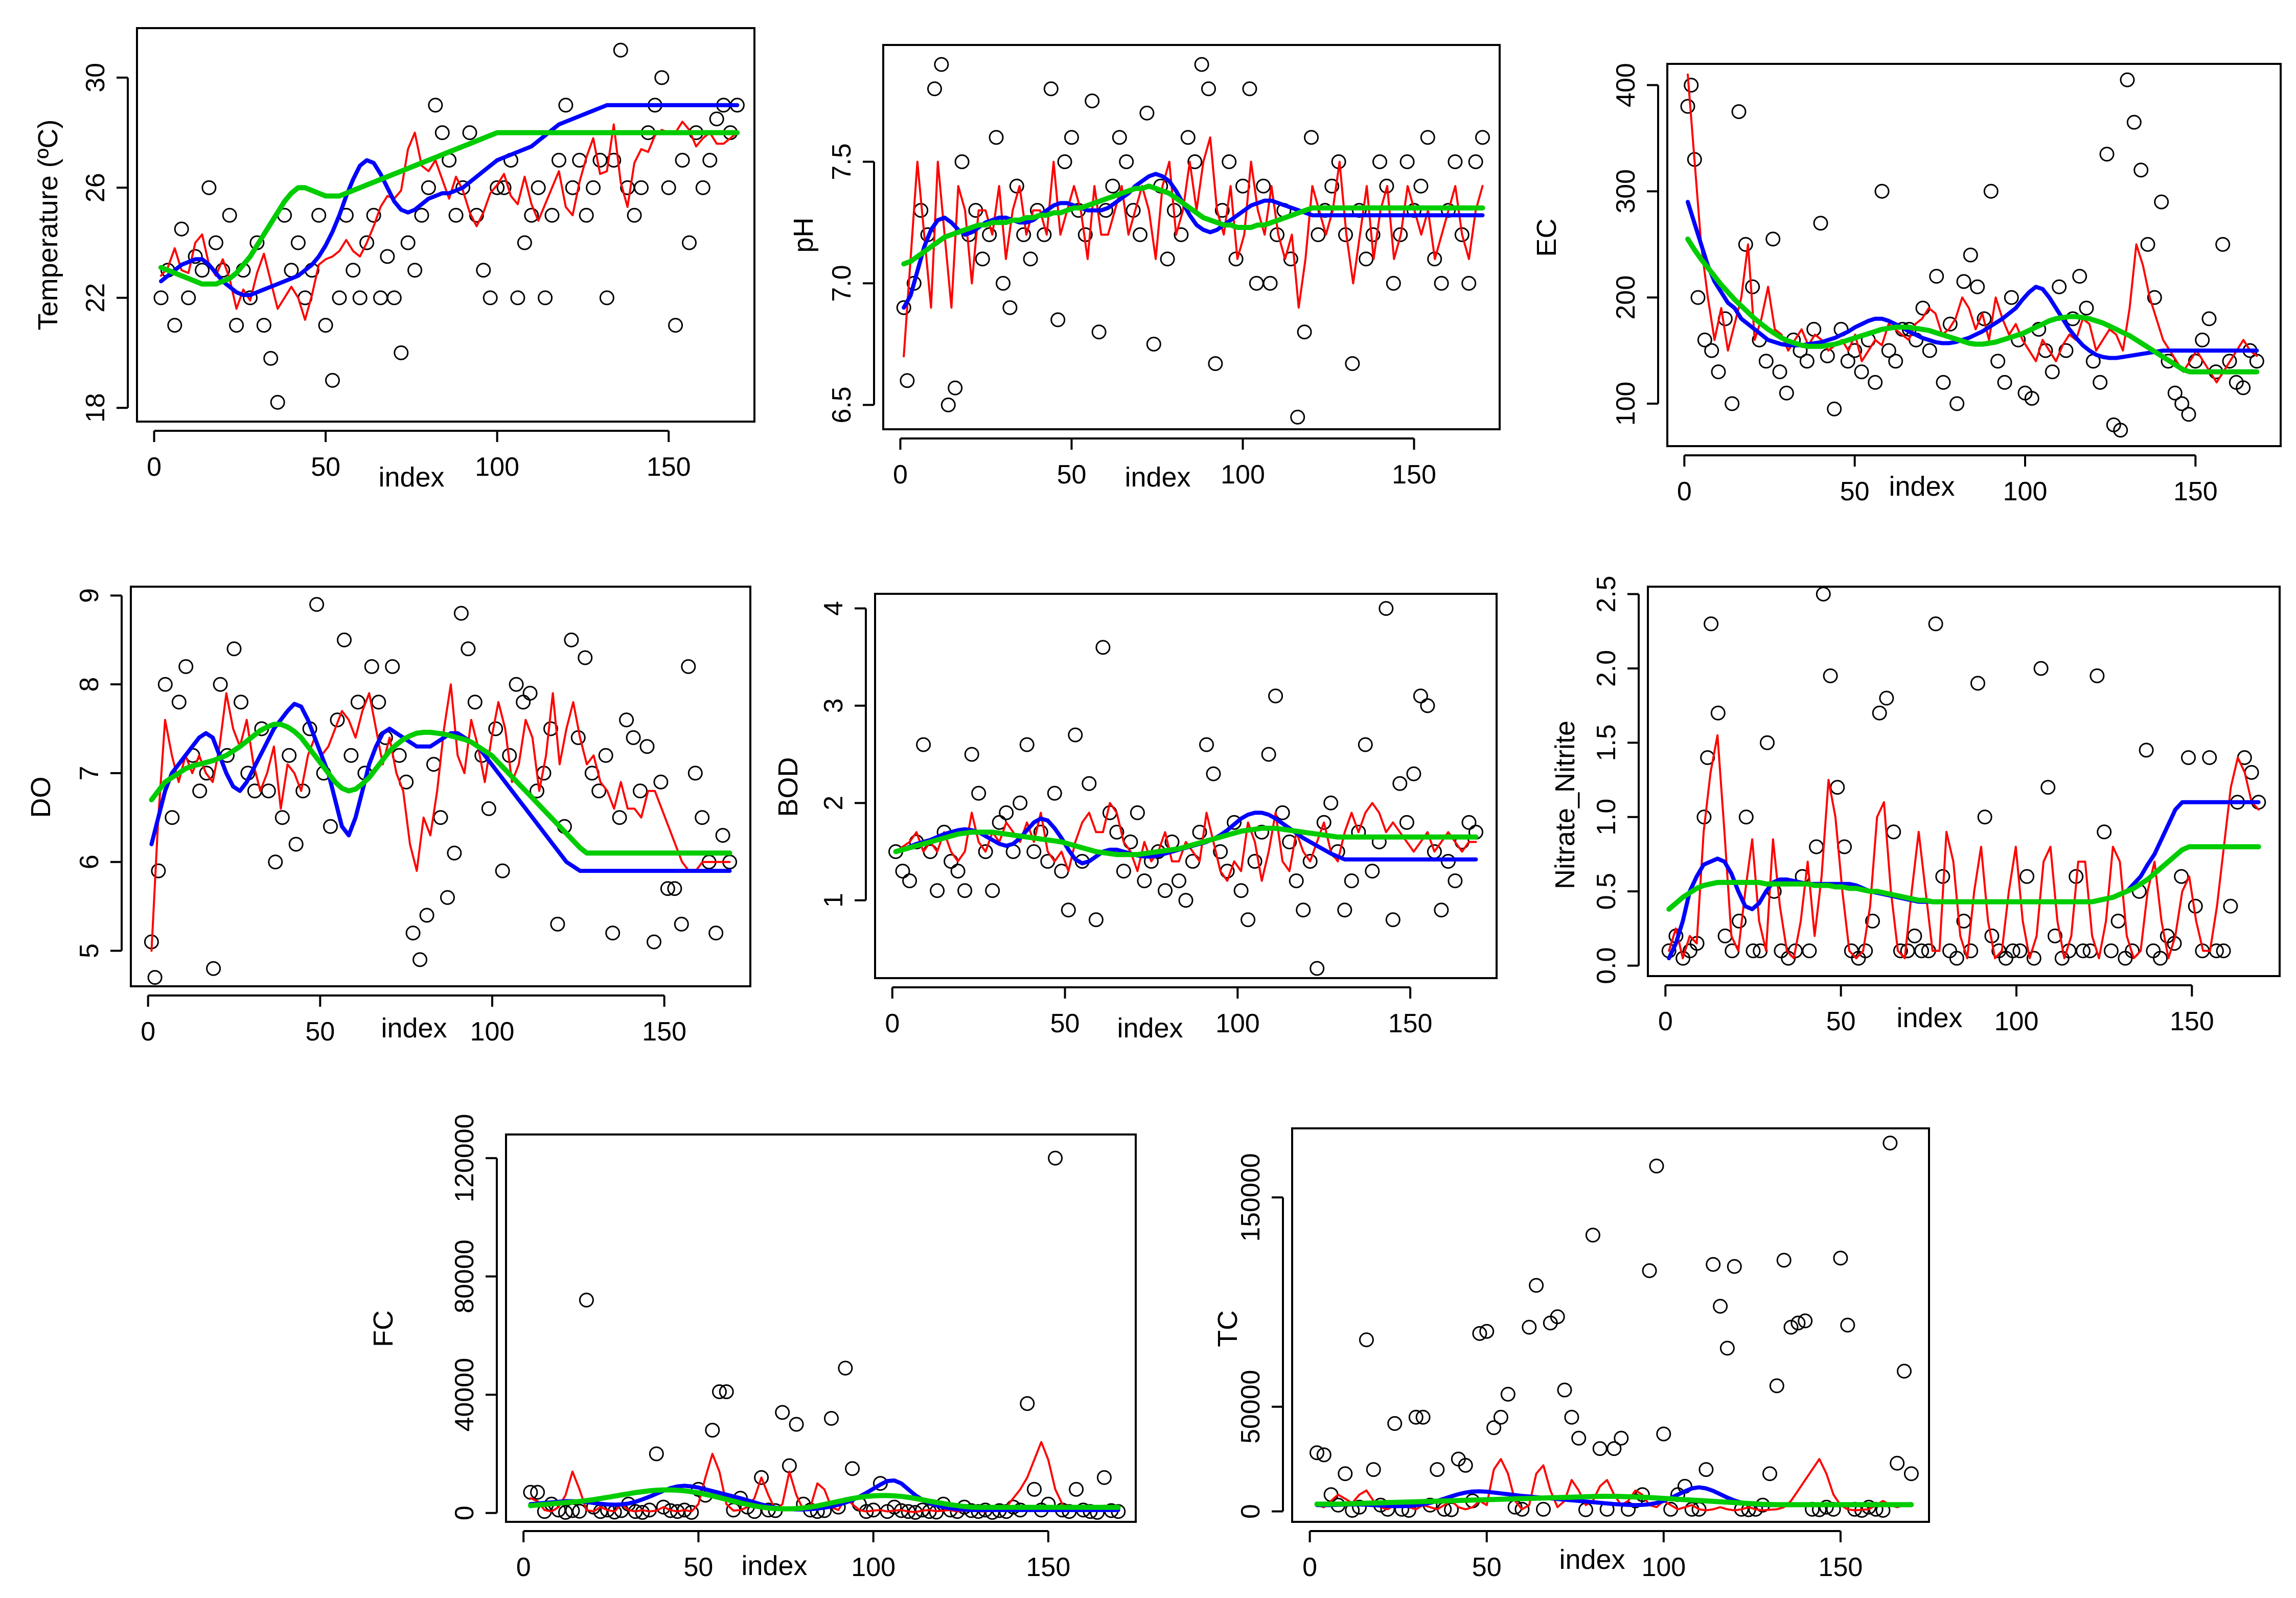 The width and height of the screenshot is (2296, 1598). Describe the element at coordinates (465, 1276) in the screenshot. I see `y-tick-label: 80000` at that location.